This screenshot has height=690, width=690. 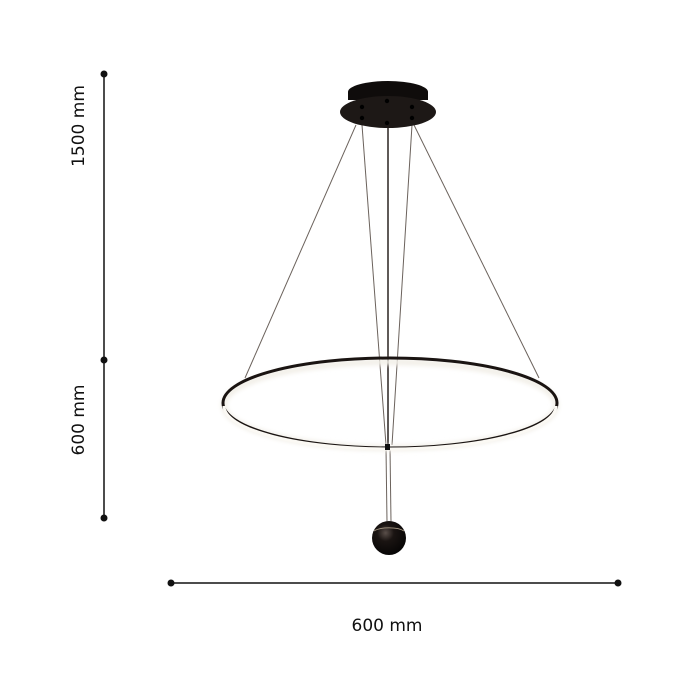 I want to click on height-dimension: 1500 mm 600 mm, so click(x=88, y=296).